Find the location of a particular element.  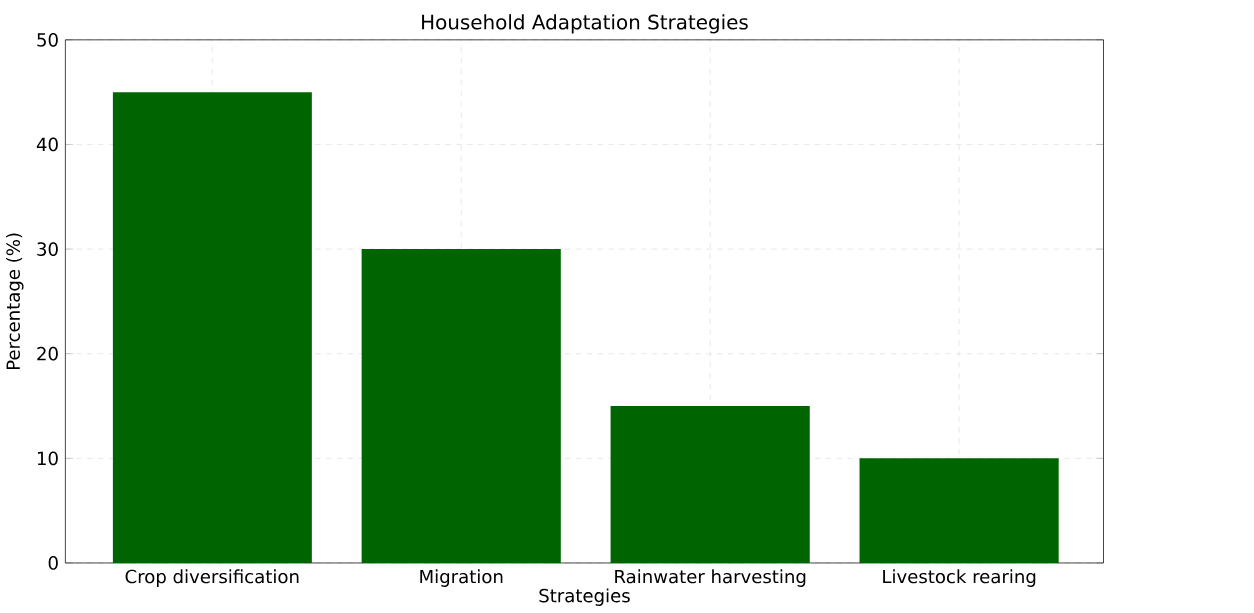

chart-title: Household Adaptation Strategies is located at coordinates (585, 24).